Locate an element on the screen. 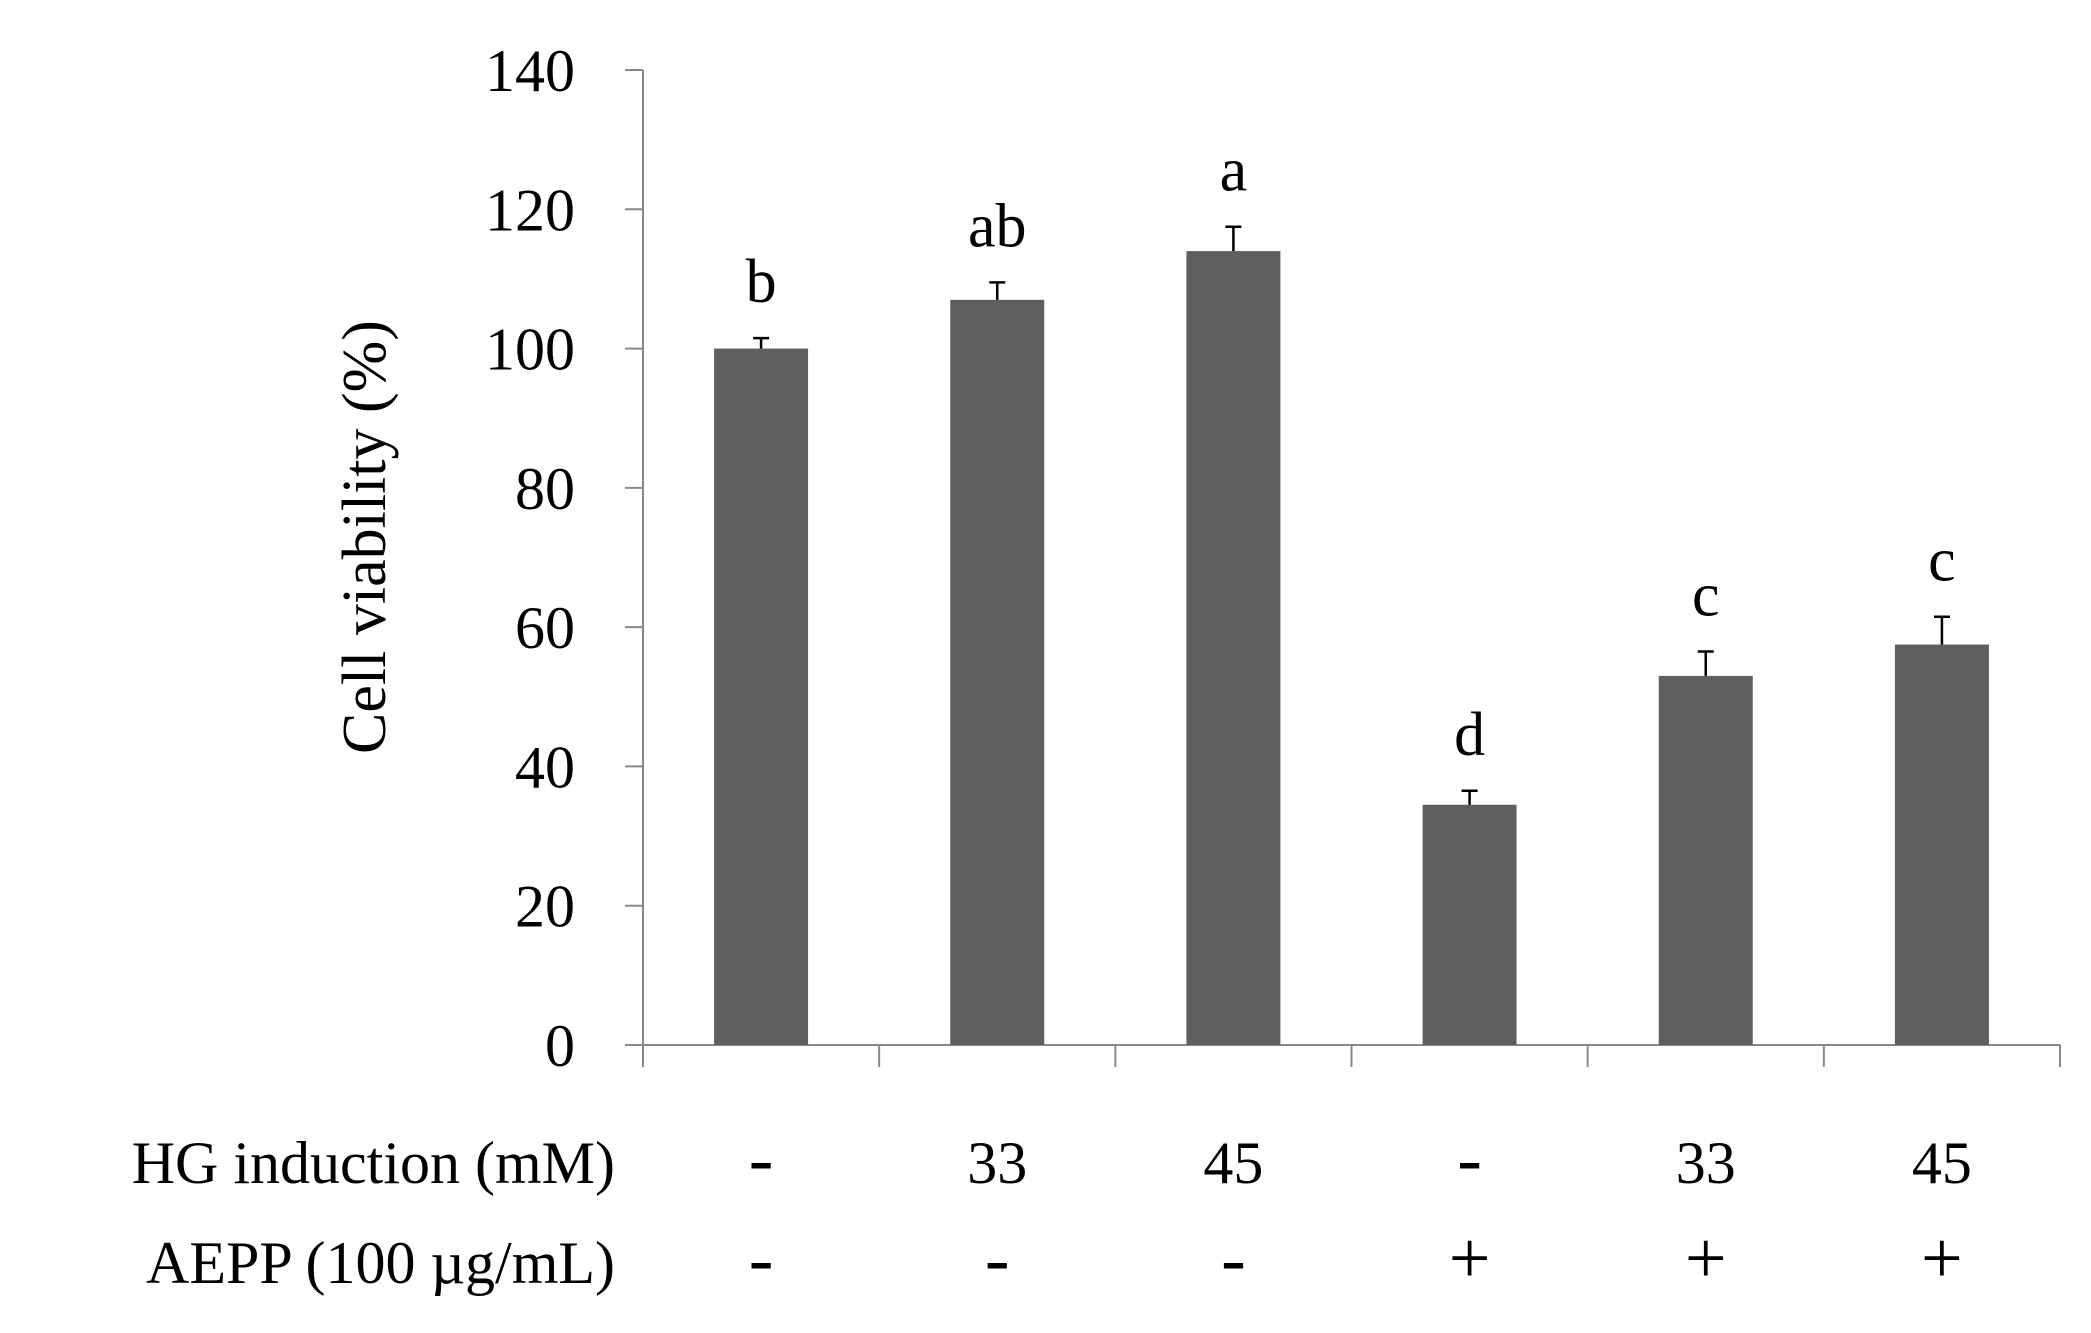  y-axis-title-group: Cell viability (%) is located at coordinates (365, 537).